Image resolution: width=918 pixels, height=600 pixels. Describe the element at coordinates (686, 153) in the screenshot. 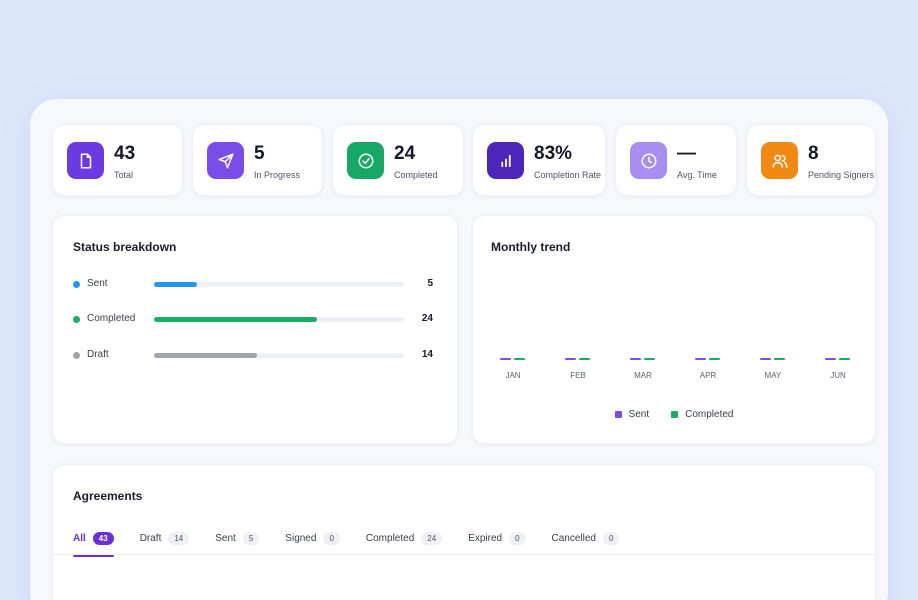

I see `stat-value: —` at that location.